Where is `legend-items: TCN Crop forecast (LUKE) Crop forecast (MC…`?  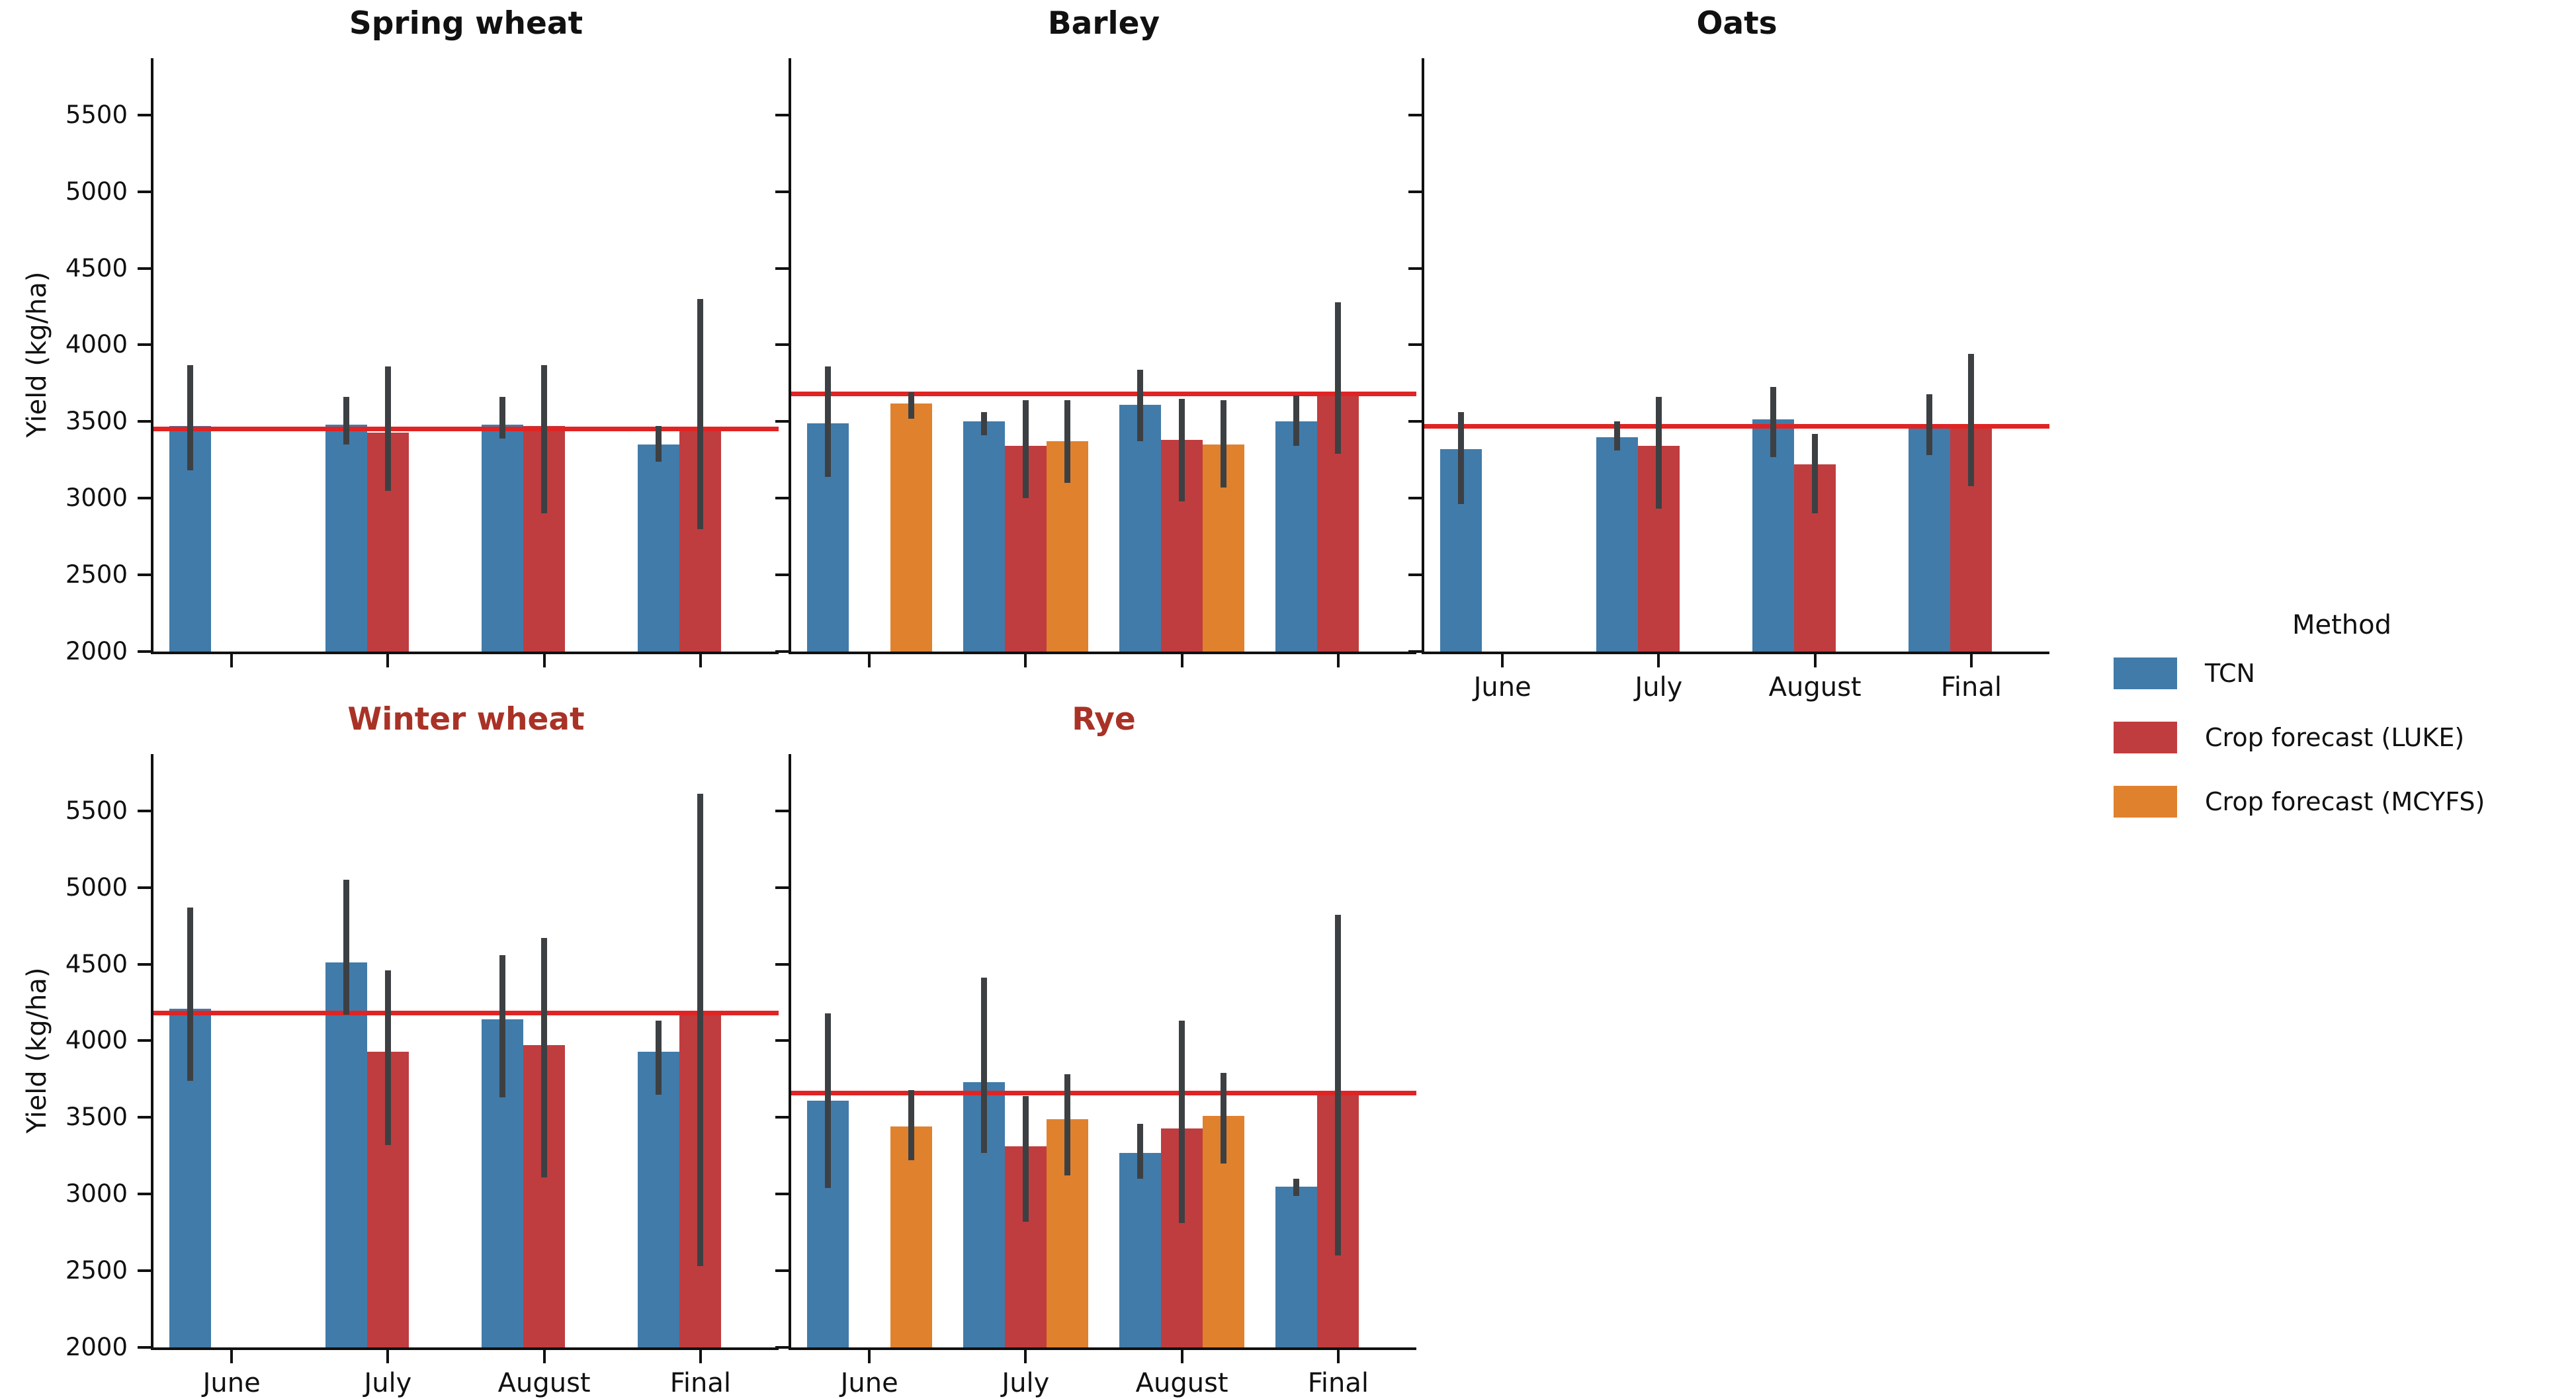 legend-items: TCN Crop forecast (LUKE) Crop forecast (MC… is located at coordinates (2342, 737).